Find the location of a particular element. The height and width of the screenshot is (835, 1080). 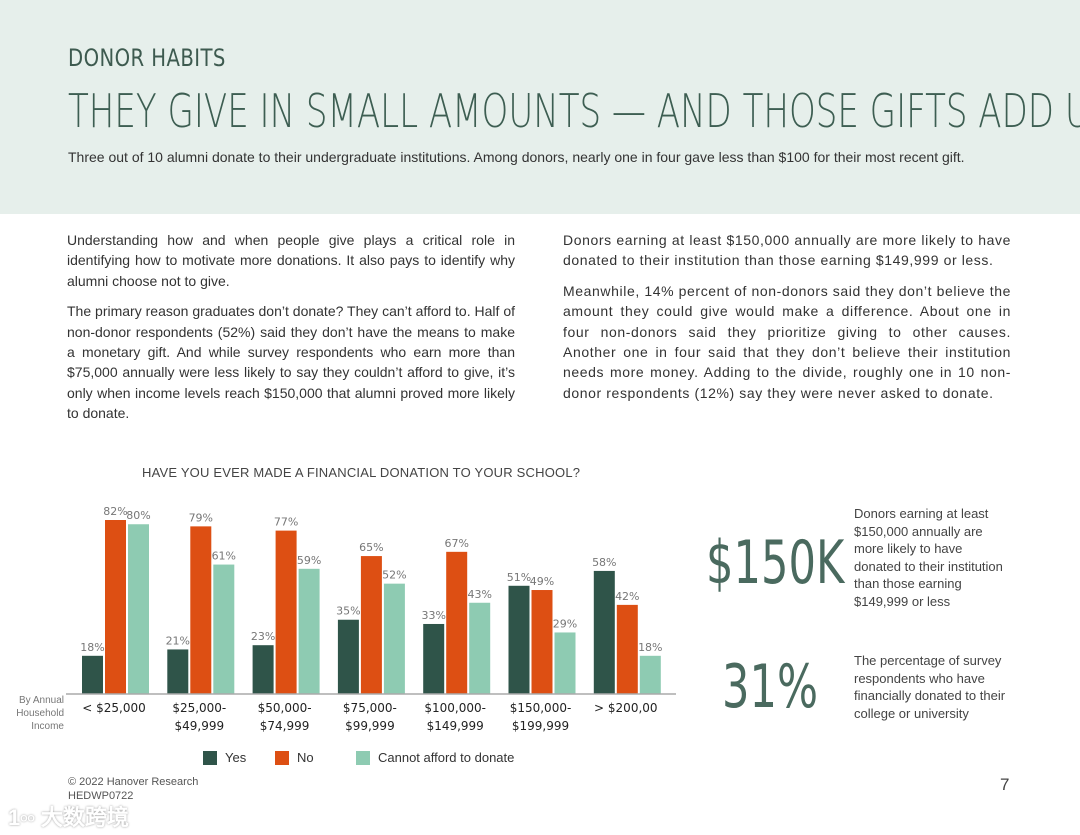

doc-code: HEDWP0722 is located at coordinates (101, 796).